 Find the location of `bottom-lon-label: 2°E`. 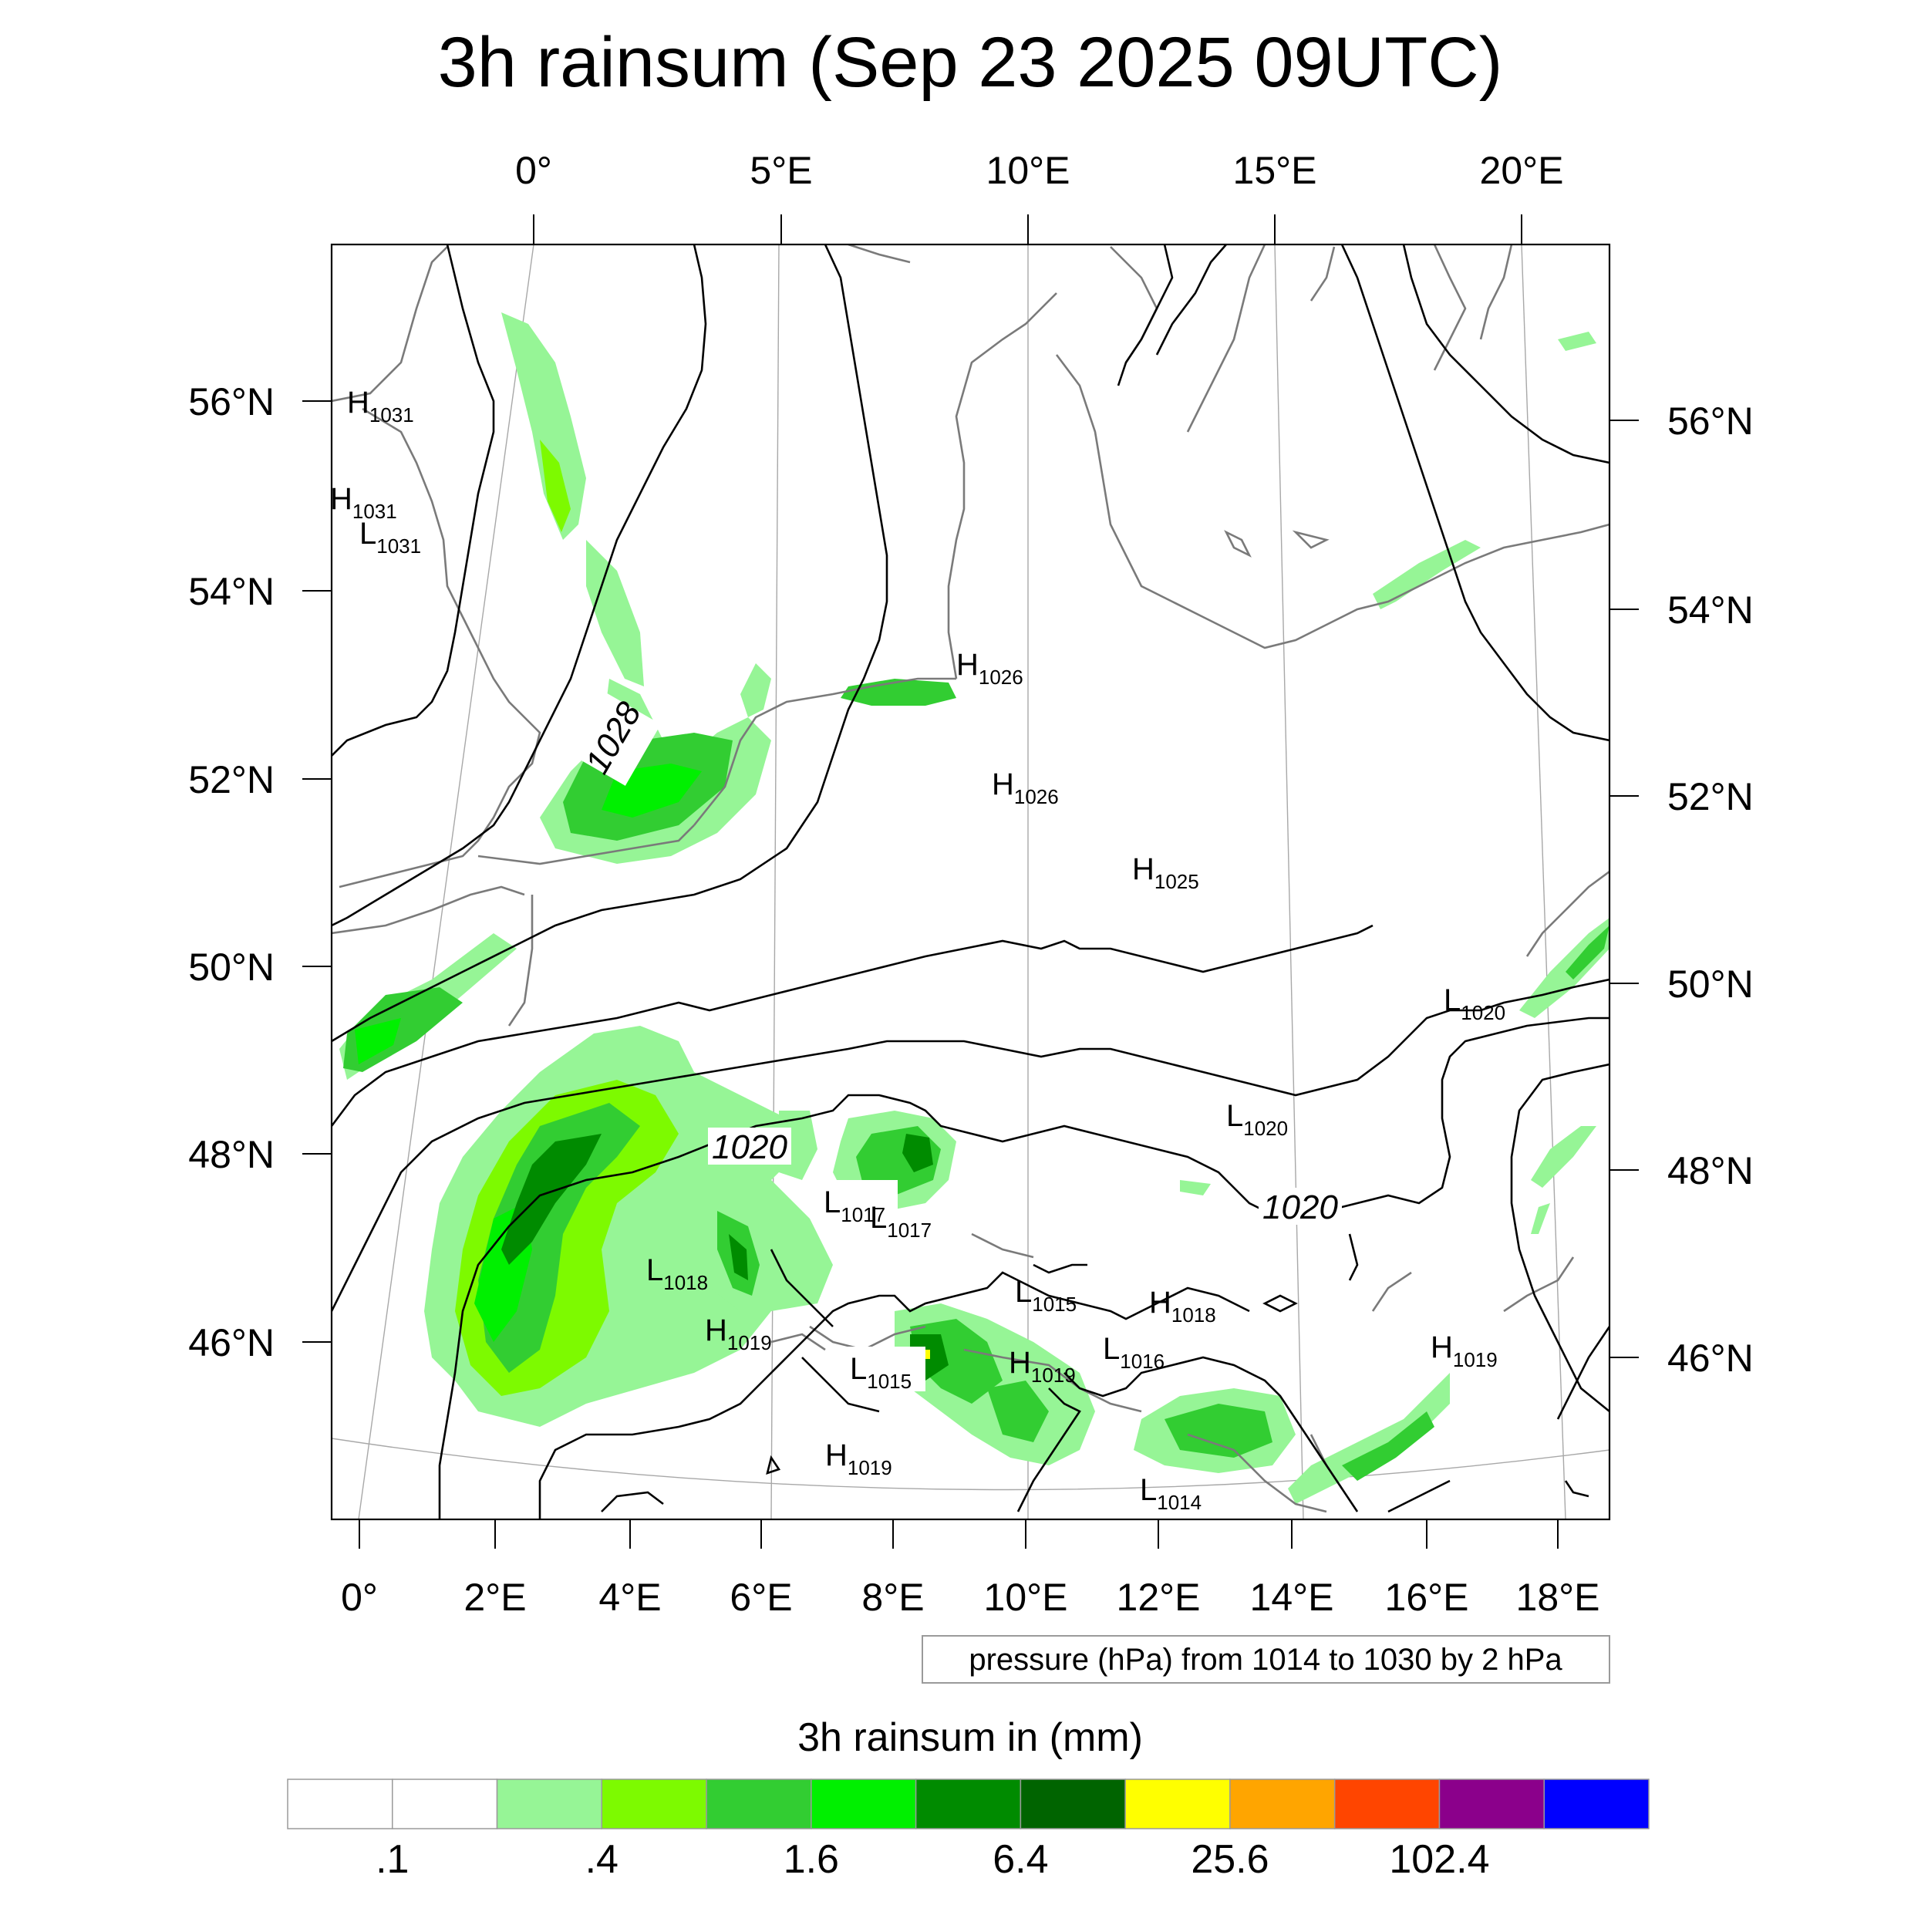

bottom-lon-label: 2°E is located at coordinates (495, 1597).